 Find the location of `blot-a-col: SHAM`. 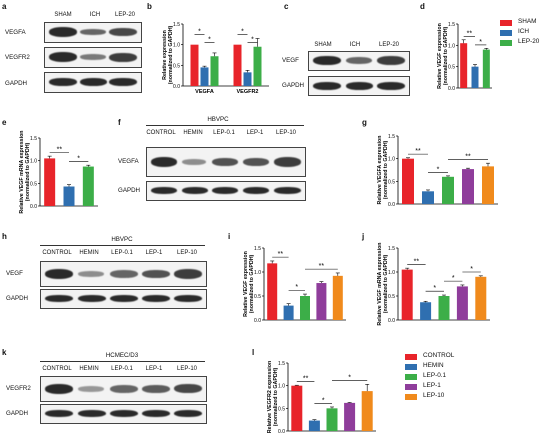

blot-a-col: SHAM is located at coordinates (63, 15).